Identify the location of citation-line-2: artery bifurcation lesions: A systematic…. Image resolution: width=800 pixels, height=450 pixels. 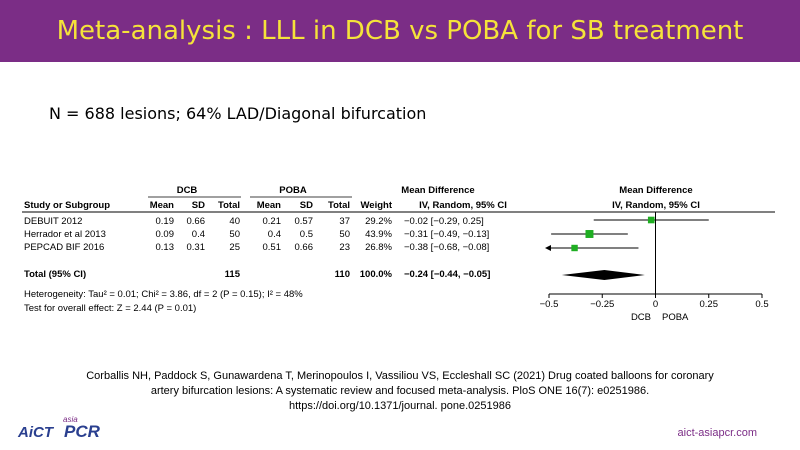
(400, 391).